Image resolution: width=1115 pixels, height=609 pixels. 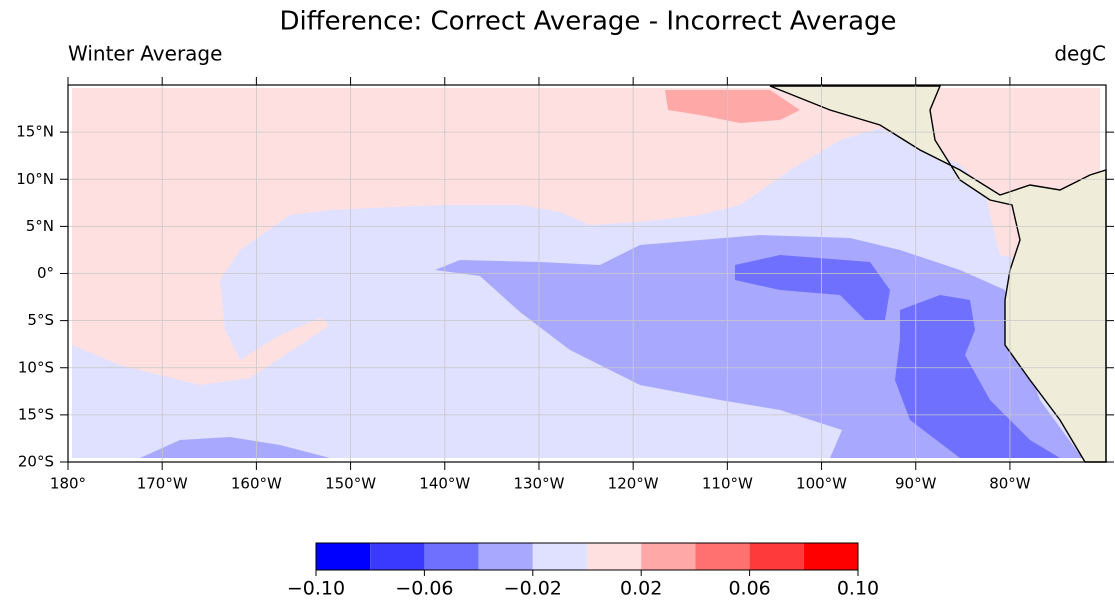 I want to click on colorbar-tick-label: −0.02, so click(x=533, y=589).